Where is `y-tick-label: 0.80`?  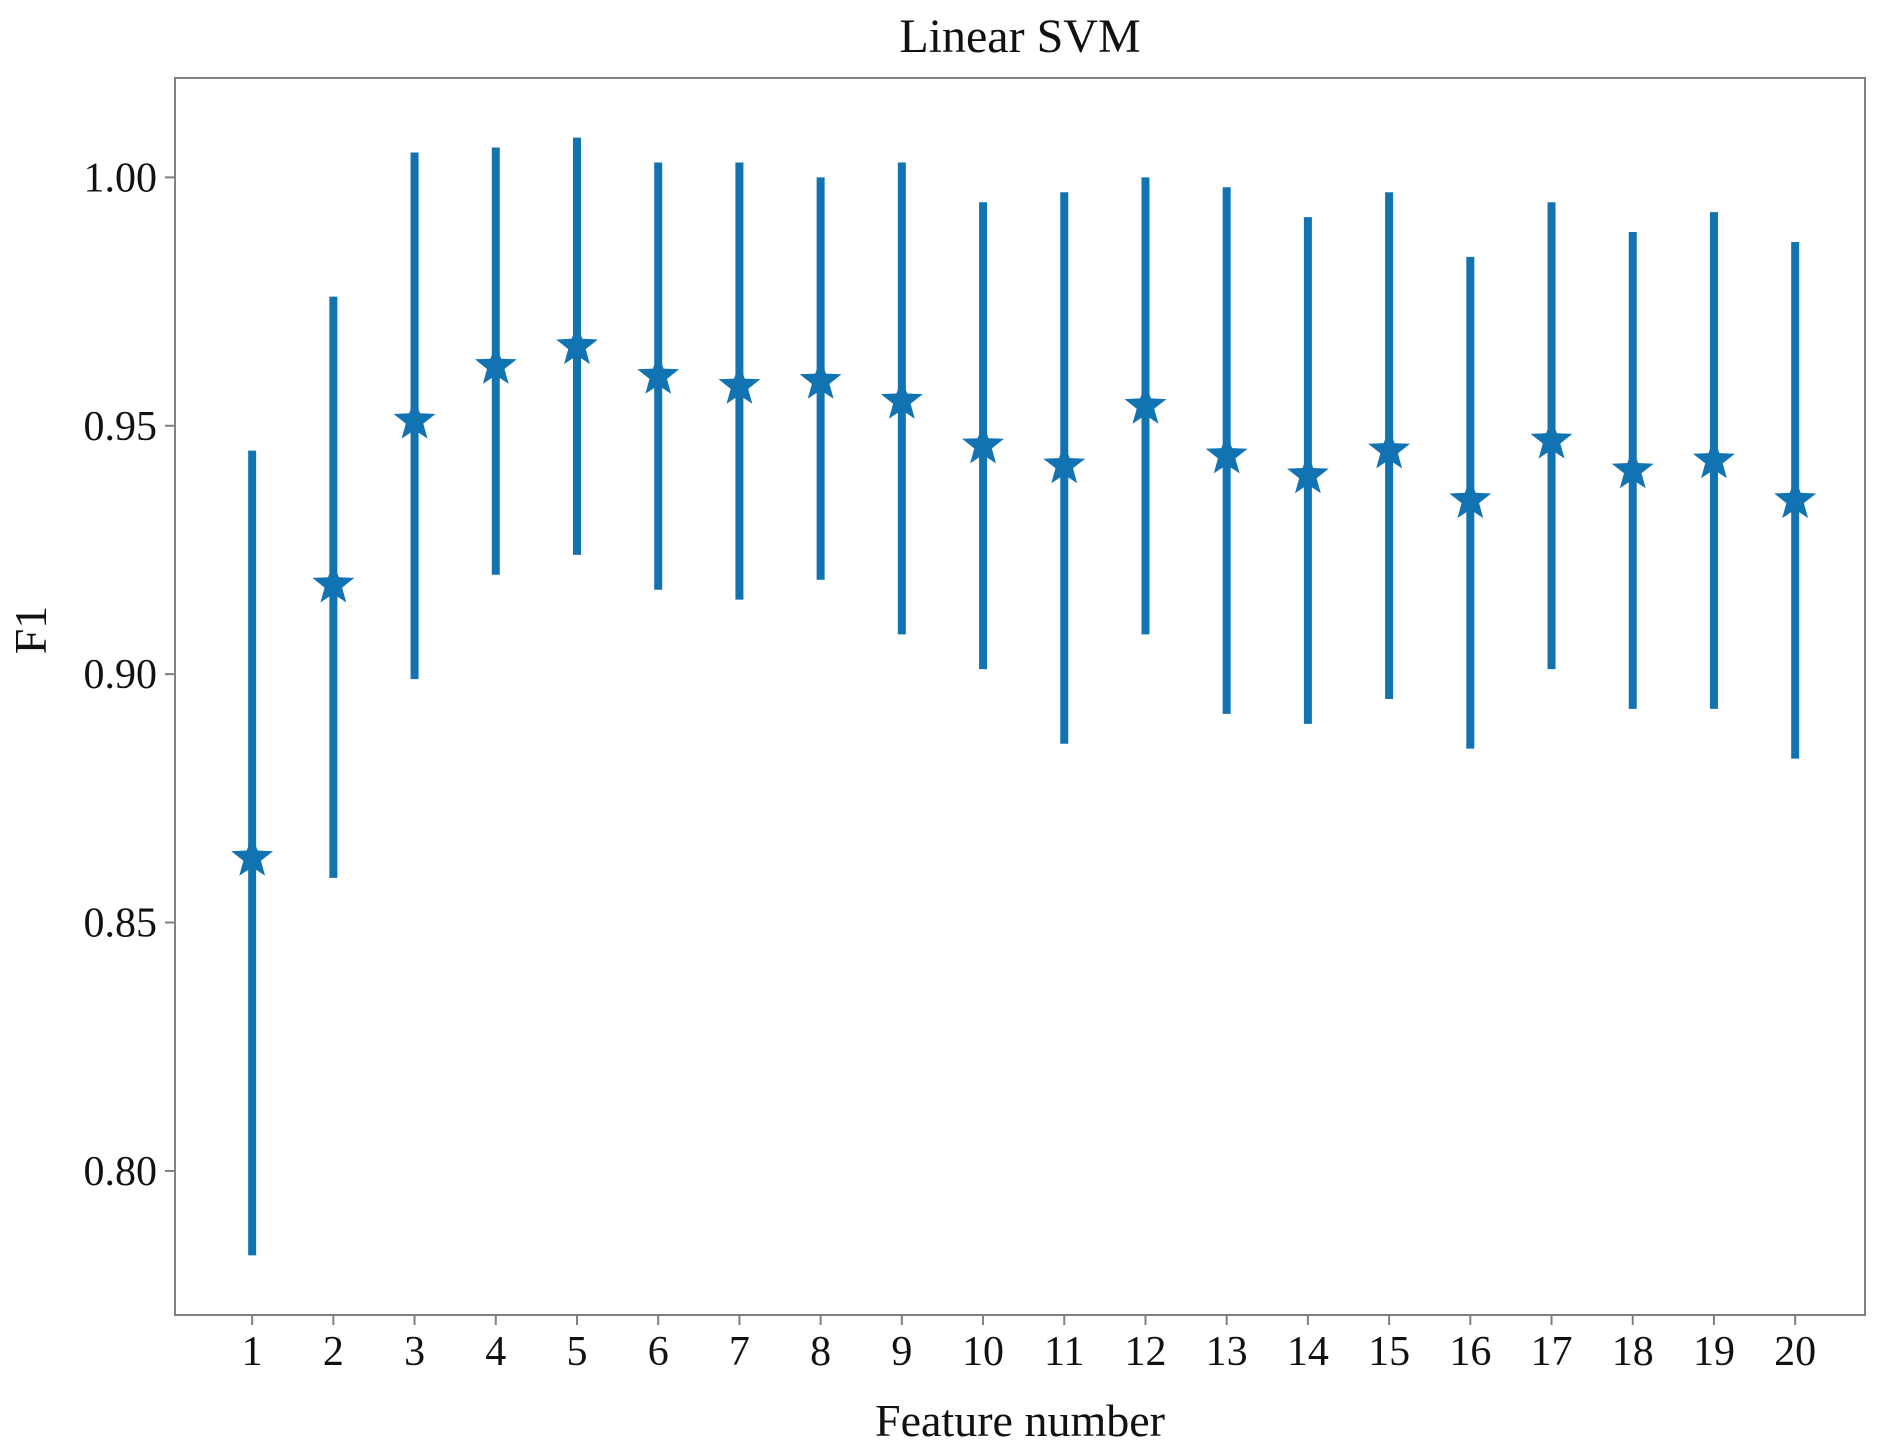 y-tick-label: 0.80 is located at coordinates (121, 1172).